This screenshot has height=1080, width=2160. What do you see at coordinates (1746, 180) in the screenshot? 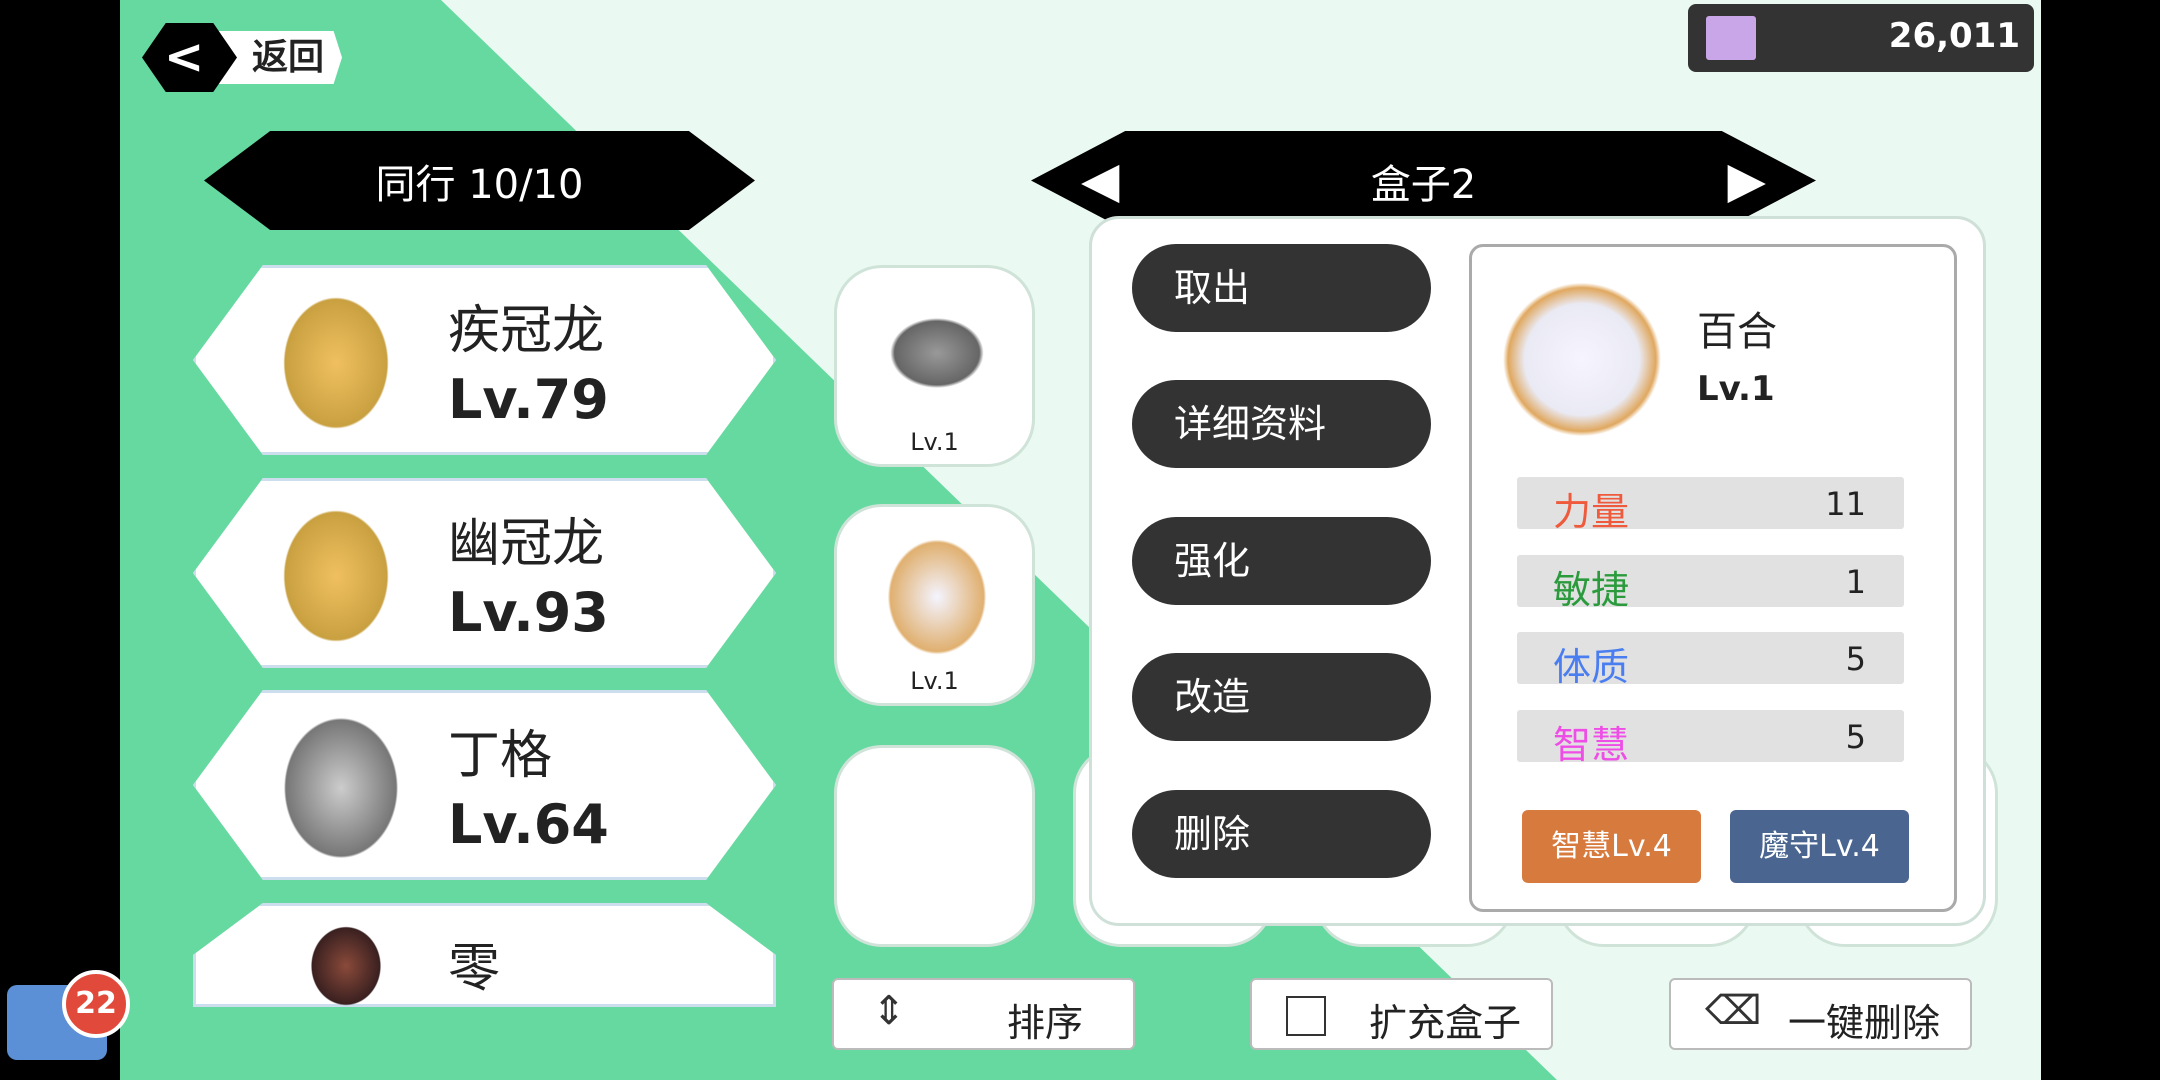
I see `next-box-arrow: ▶` at bounding box center [1746, 180].